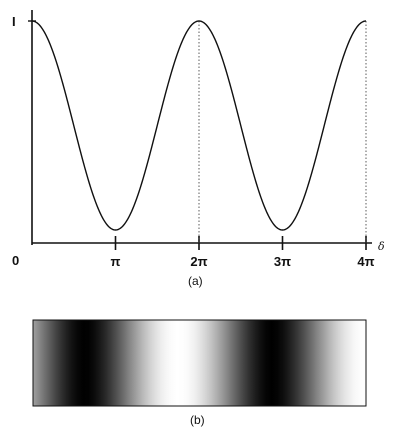 The image size is (409, 431). What do you see at coordinates (282, 261) in the screenshot?
I see `x-tick-label-3pi: 3π` at bounding box center [282, 261].